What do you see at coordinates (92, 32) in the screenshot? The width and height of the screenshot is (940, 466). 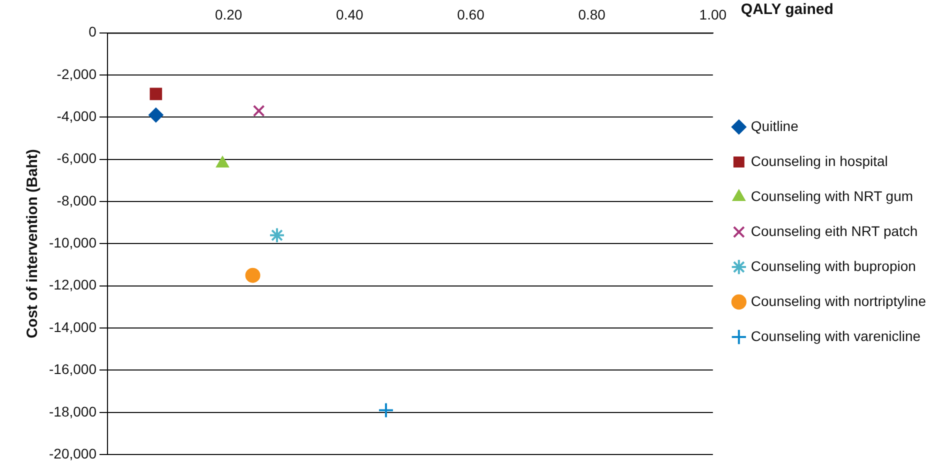 I see `y-tick-label: 0` at bounding box center [92, 32].